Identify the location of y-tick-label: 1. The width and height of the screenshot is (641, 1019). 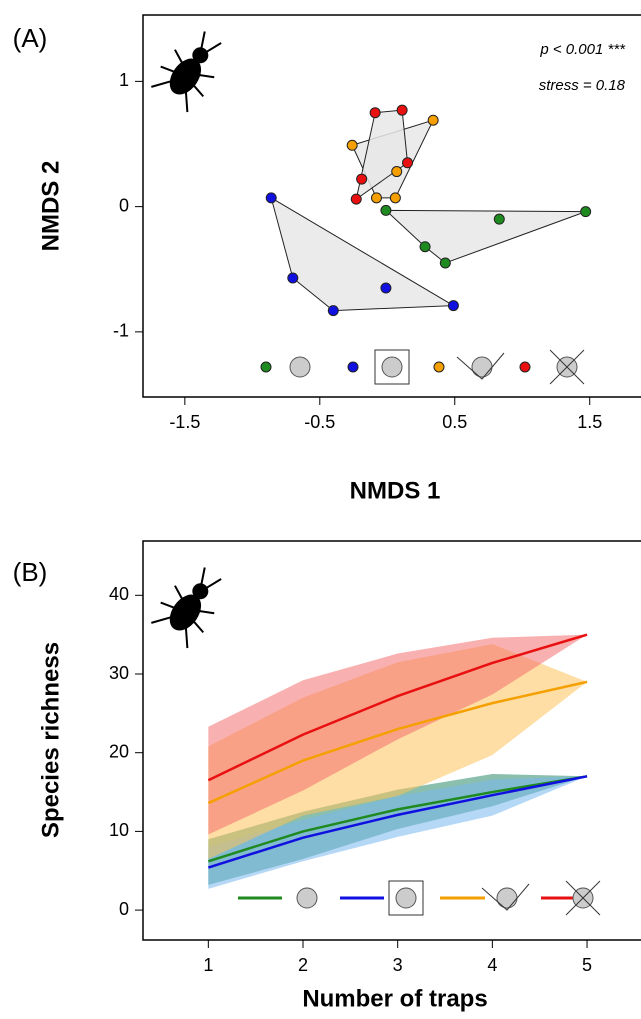
(124, 80).